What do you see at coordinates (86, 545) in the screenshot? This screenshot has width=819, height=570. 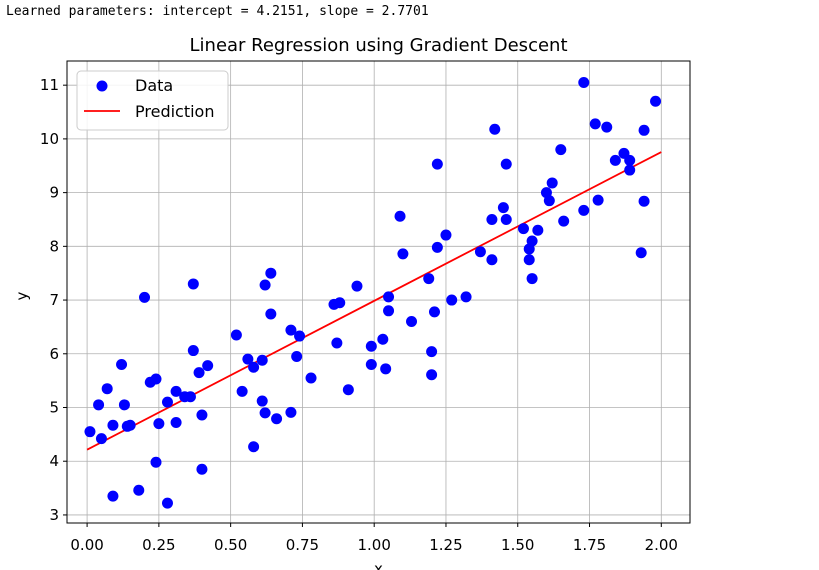 I see `x-tick-label: 0.00` at bounding box center [86, 545].